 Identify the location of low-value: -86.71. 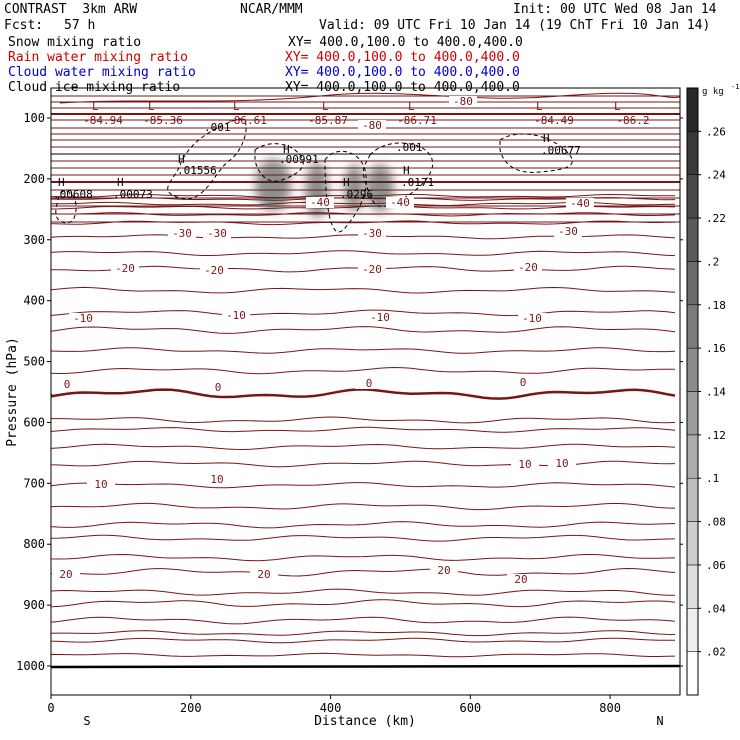
(417, 120).